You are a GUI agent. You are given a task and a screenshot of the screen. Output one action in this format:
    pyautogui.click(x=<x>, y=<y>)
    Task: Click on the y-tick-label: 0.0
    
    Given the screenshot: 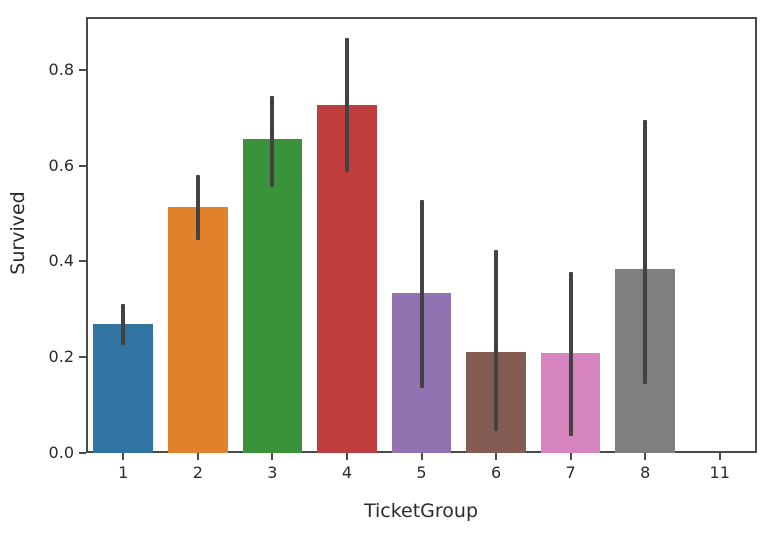 What is the action you would take?
    pyautogui.click(x=61, y=452)
    